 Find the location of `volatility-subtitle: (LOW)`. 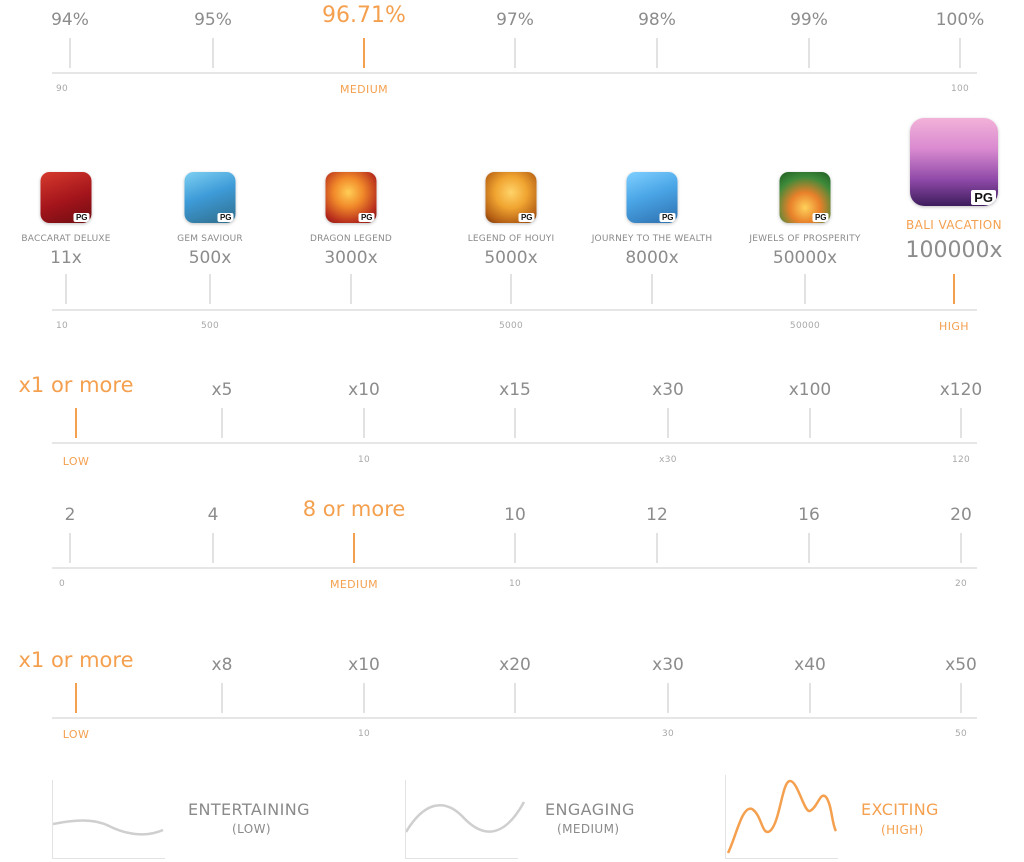

volatility-subtitle: (LOW) is located at coordinates (251, 829).